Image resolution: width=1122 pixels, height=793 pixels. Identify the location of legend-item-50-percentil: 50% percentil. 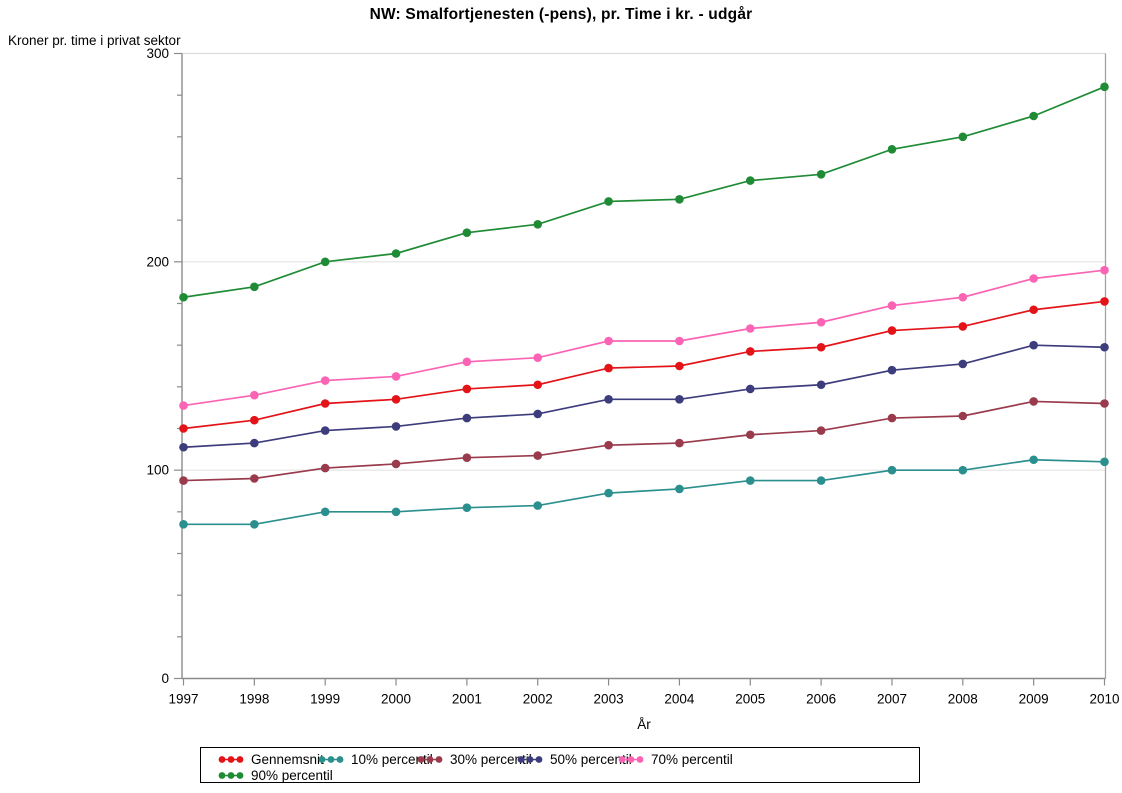
(574, 759).